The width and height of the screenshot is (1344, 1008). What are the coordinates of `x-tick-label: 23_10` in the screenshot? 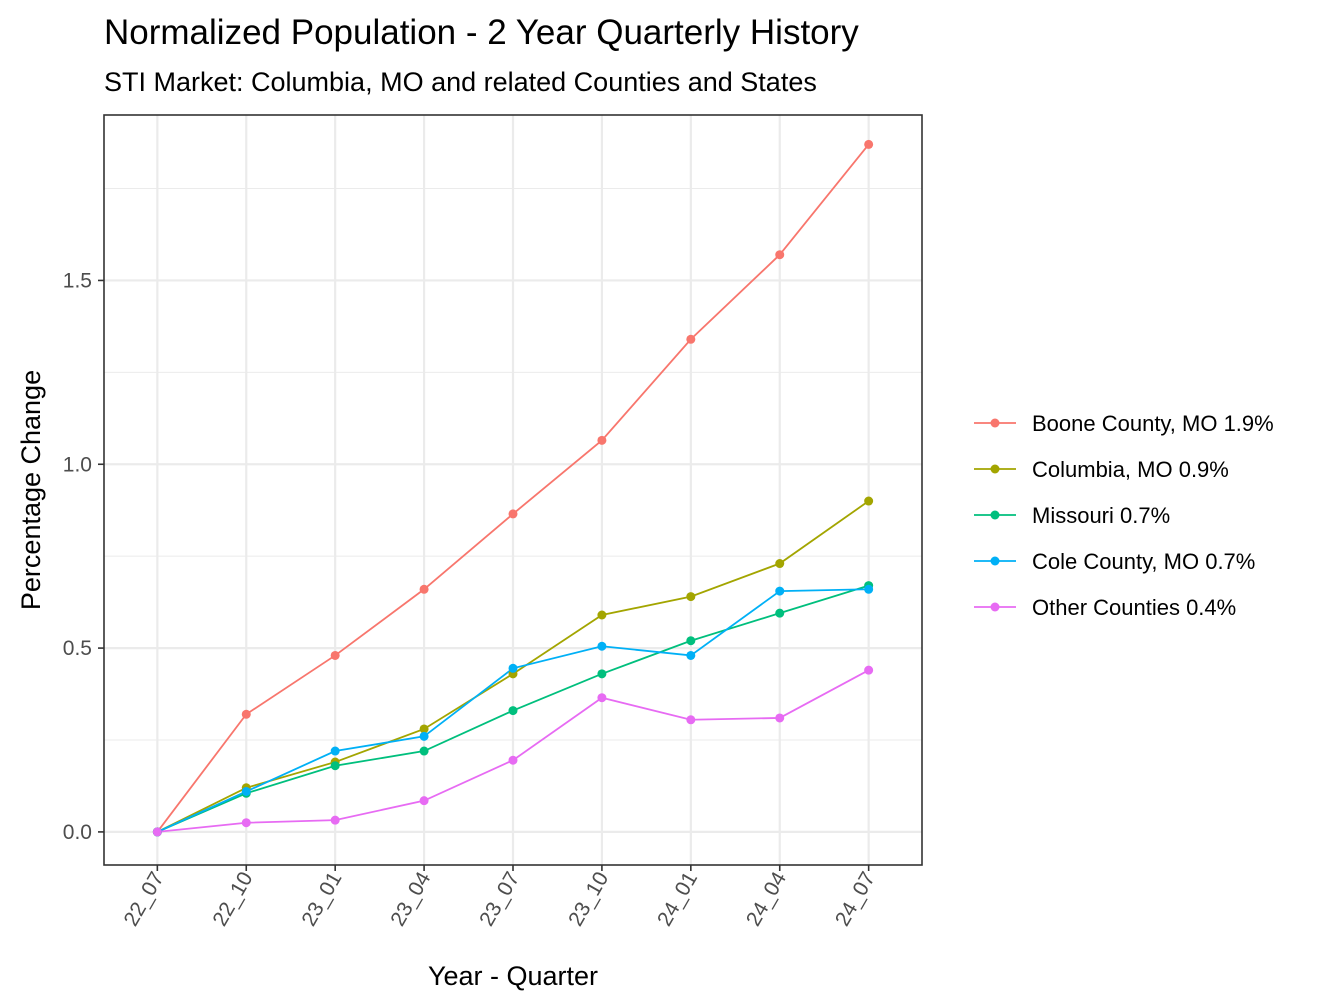 It's located at (588, 899).